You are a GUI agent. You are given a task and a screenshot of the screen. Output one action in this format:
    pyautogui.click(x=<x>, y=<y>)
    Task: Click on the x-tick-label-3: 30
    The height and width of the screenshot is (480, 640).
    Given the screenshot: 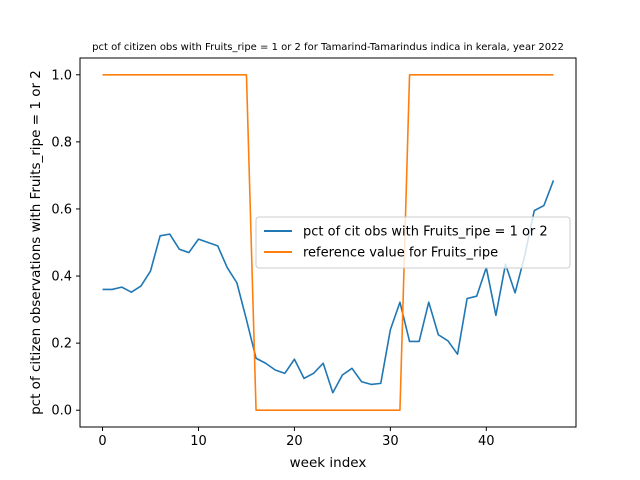 What is the action you would take?
    pyautogui.click(x=390, y=441)
    